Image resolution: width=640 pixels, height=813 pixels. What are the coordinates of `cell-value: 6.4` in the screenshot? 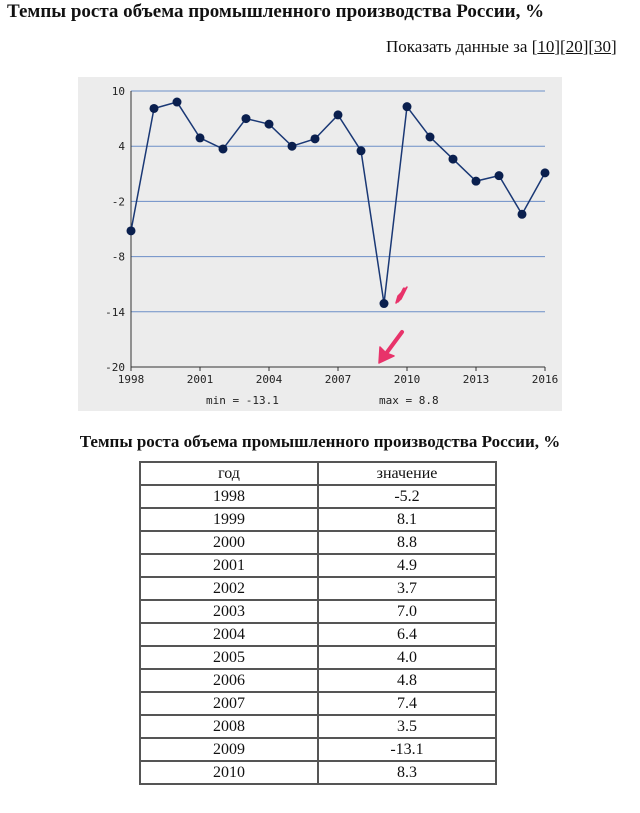 It's located at (407, 634).